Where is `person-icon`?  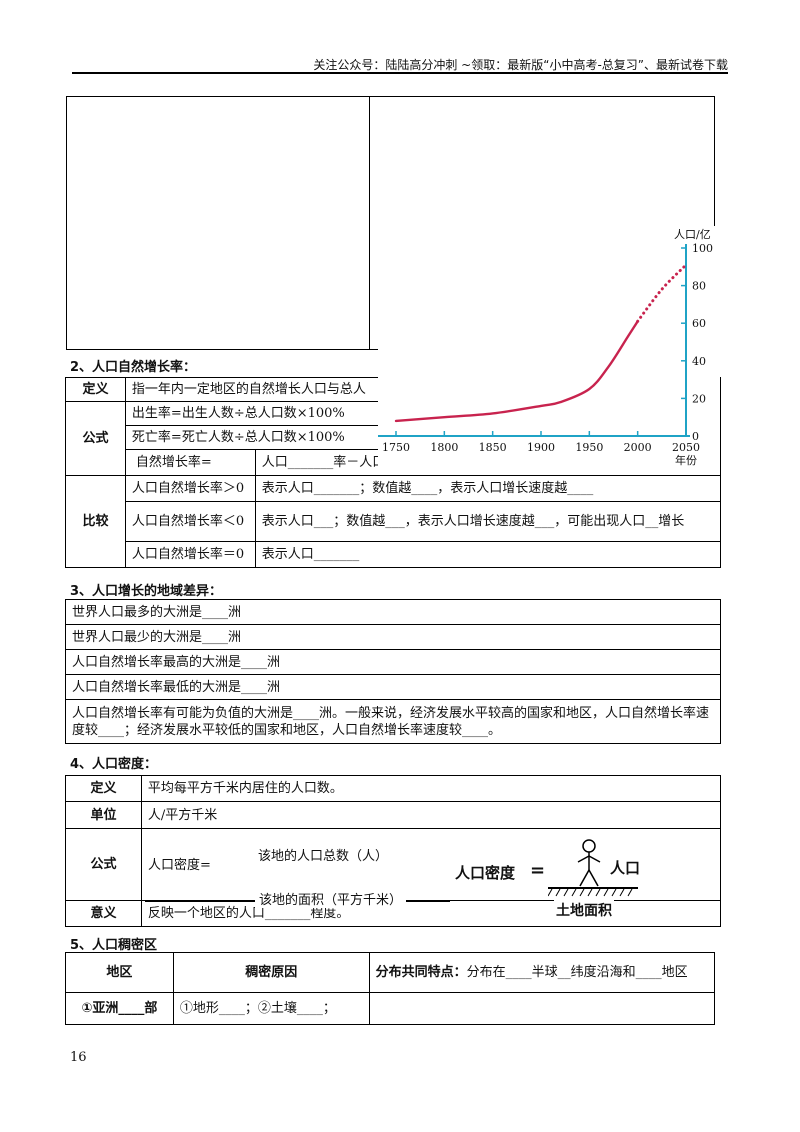
person-icon is located at coordinates (589, 863).